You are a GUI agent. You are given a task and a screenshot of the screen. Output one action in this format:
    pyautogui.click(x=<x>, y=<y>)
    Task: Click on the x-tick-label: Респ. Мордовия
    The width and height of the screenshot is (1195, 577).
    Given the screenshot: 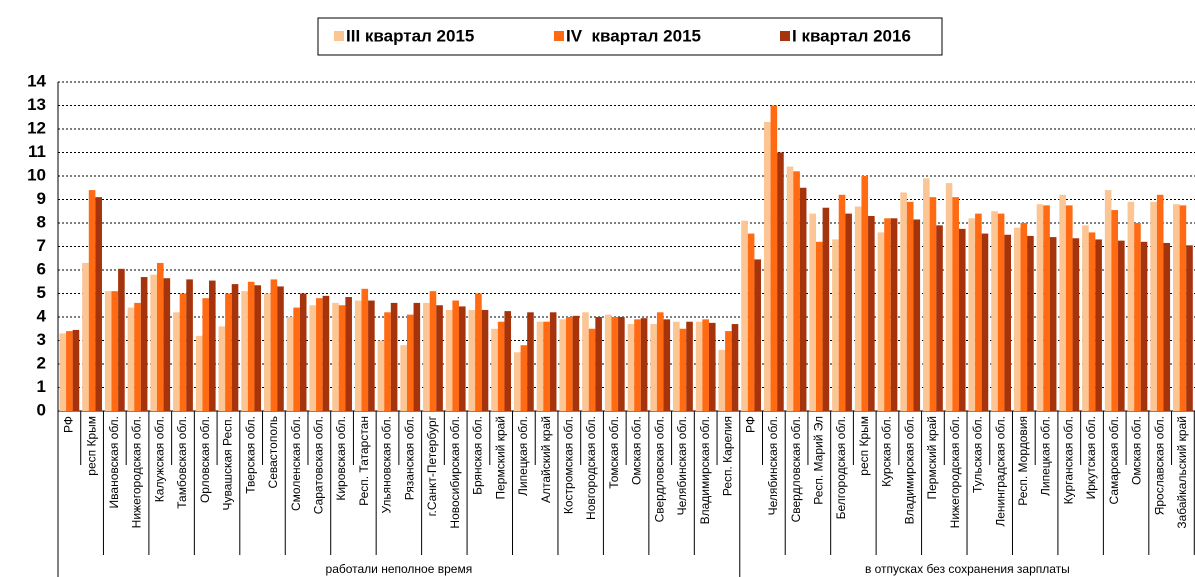 What is the action you would take?
    pyautogui.click(x=1023, y=461)
    